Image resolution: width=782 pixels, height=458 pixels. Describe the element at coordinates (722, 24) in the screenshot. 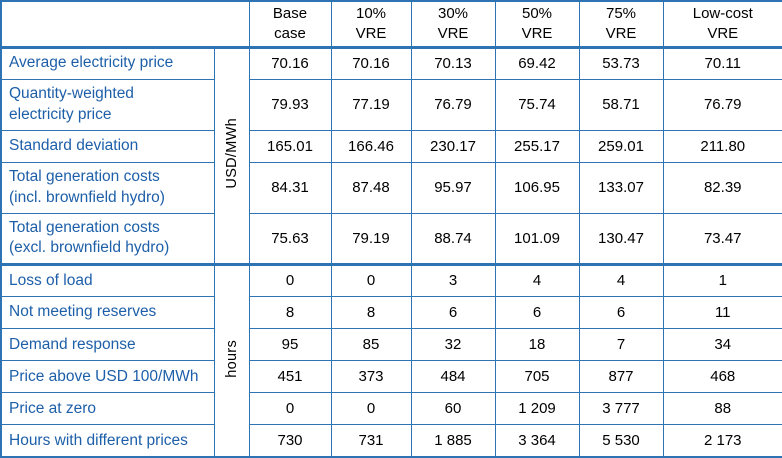

I see `col-header-low-cost-vre: Low-cost VRE` at that location.